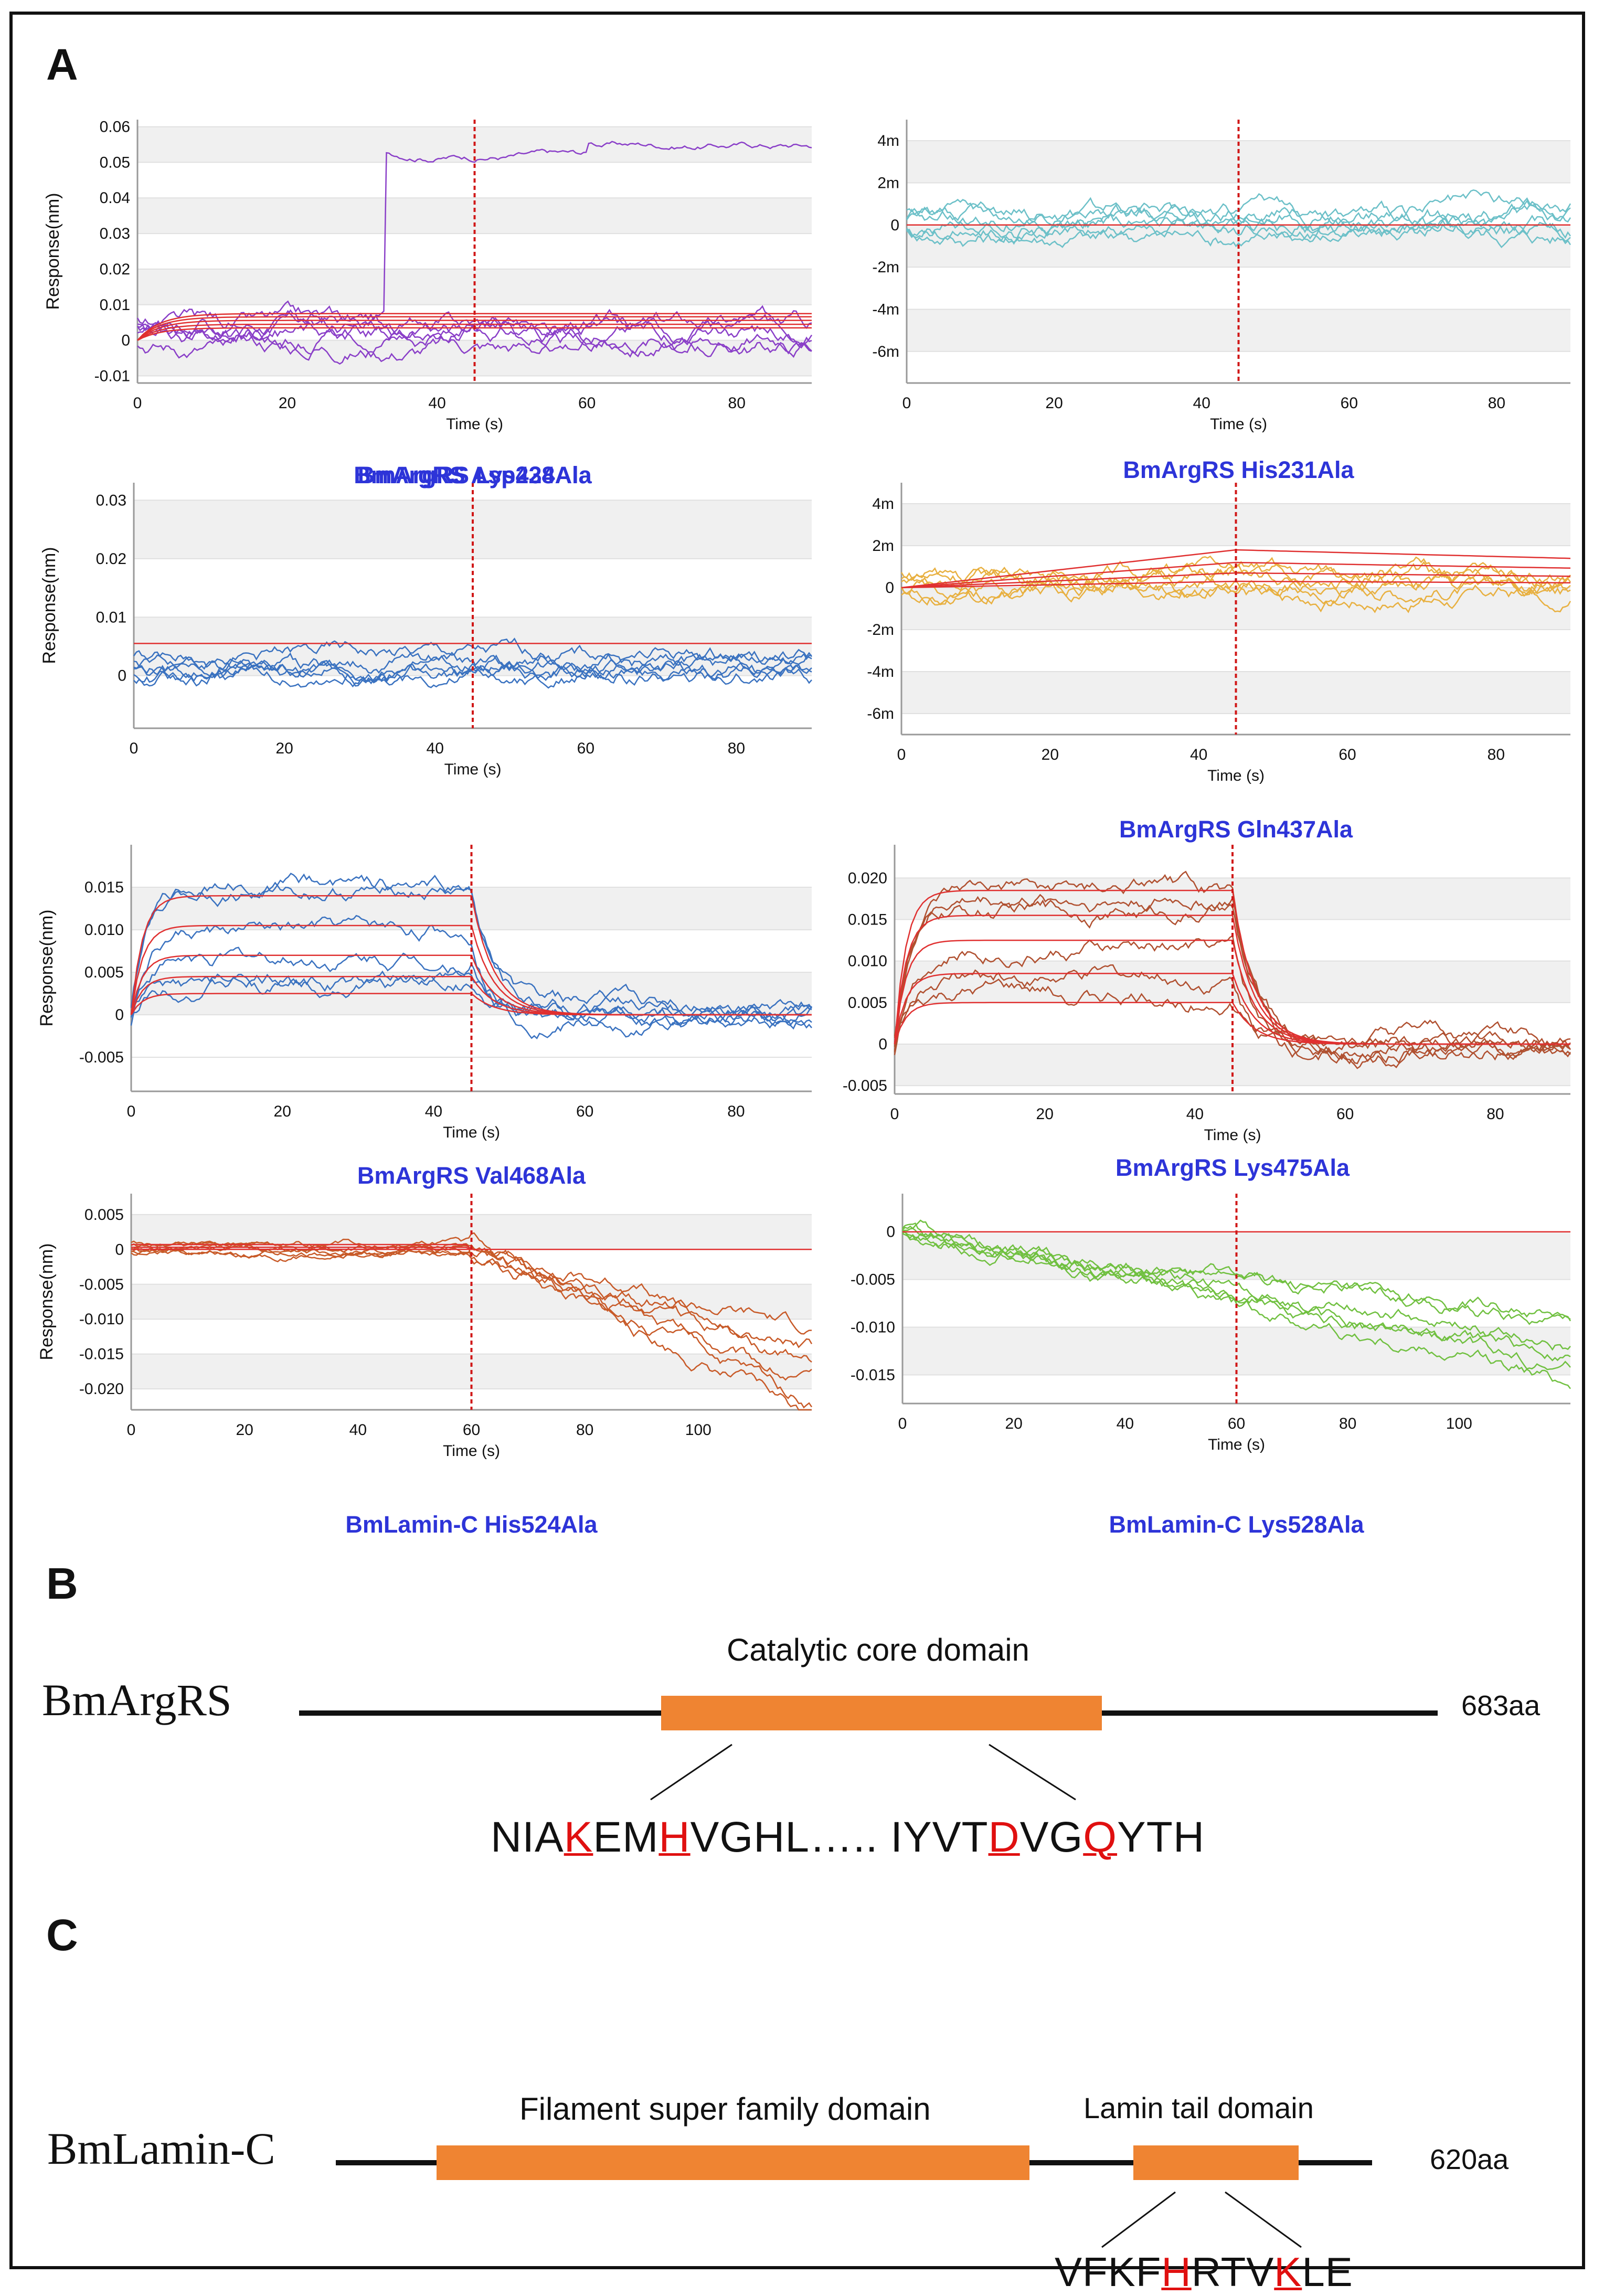 This screenshot has height=2296, width=1604. Describe the element at coordinates (1199, 2108) in the screenshot. I see `lamin-tail-label: Lamin tail domain` at that location.